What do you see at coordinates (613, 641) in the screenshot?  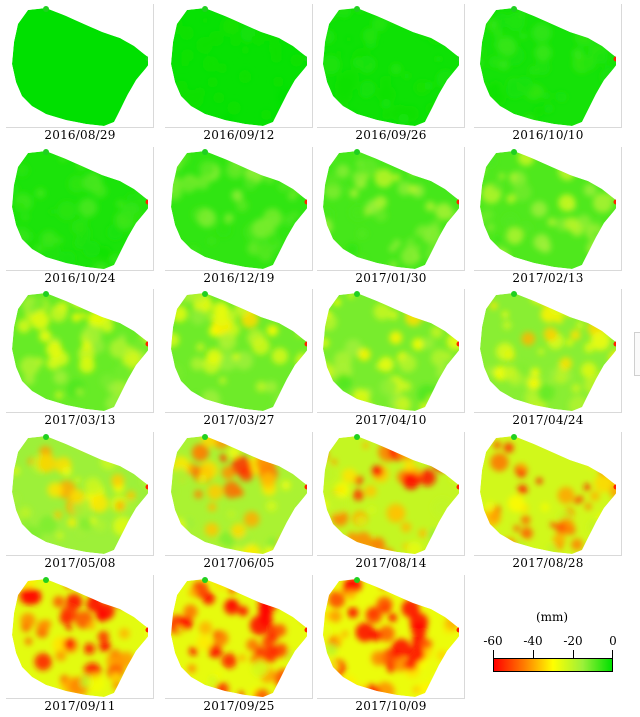 I see `legend-tick-label-3: 0` at bounding box center [613, 641].